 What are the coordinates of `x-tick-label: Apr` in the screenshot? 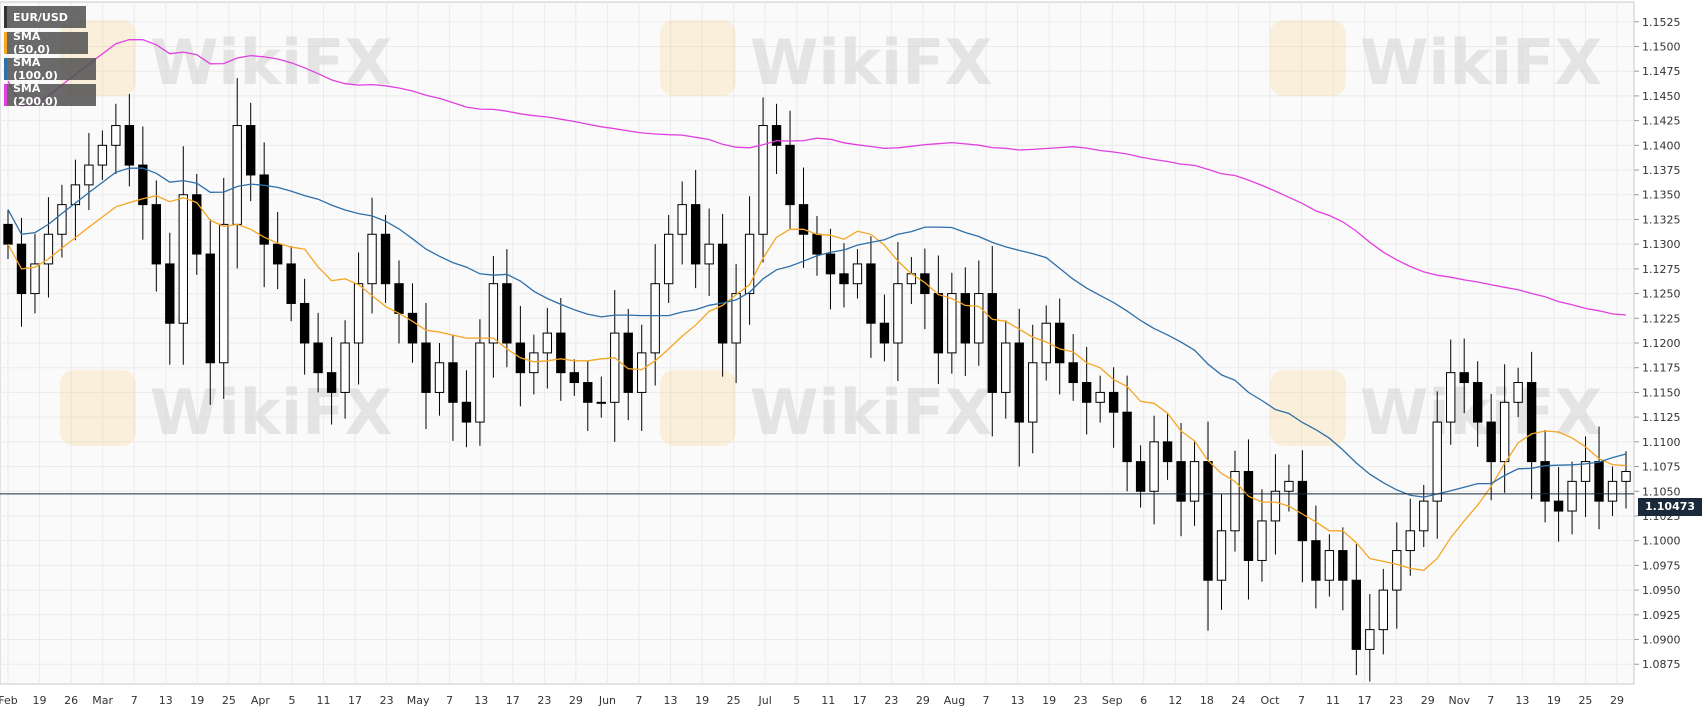 It's located at (261, 700).